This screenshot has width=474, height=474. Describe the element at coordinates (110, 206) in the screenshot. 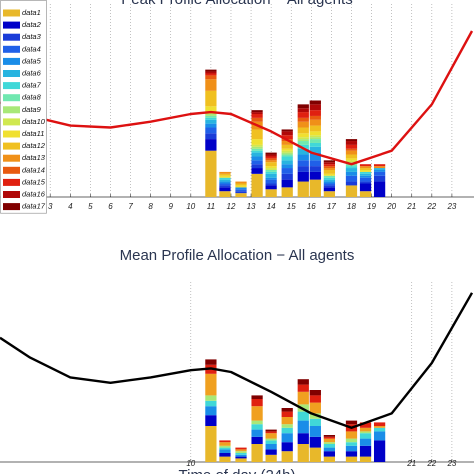

I see `x-tick-label: 6` at that location.